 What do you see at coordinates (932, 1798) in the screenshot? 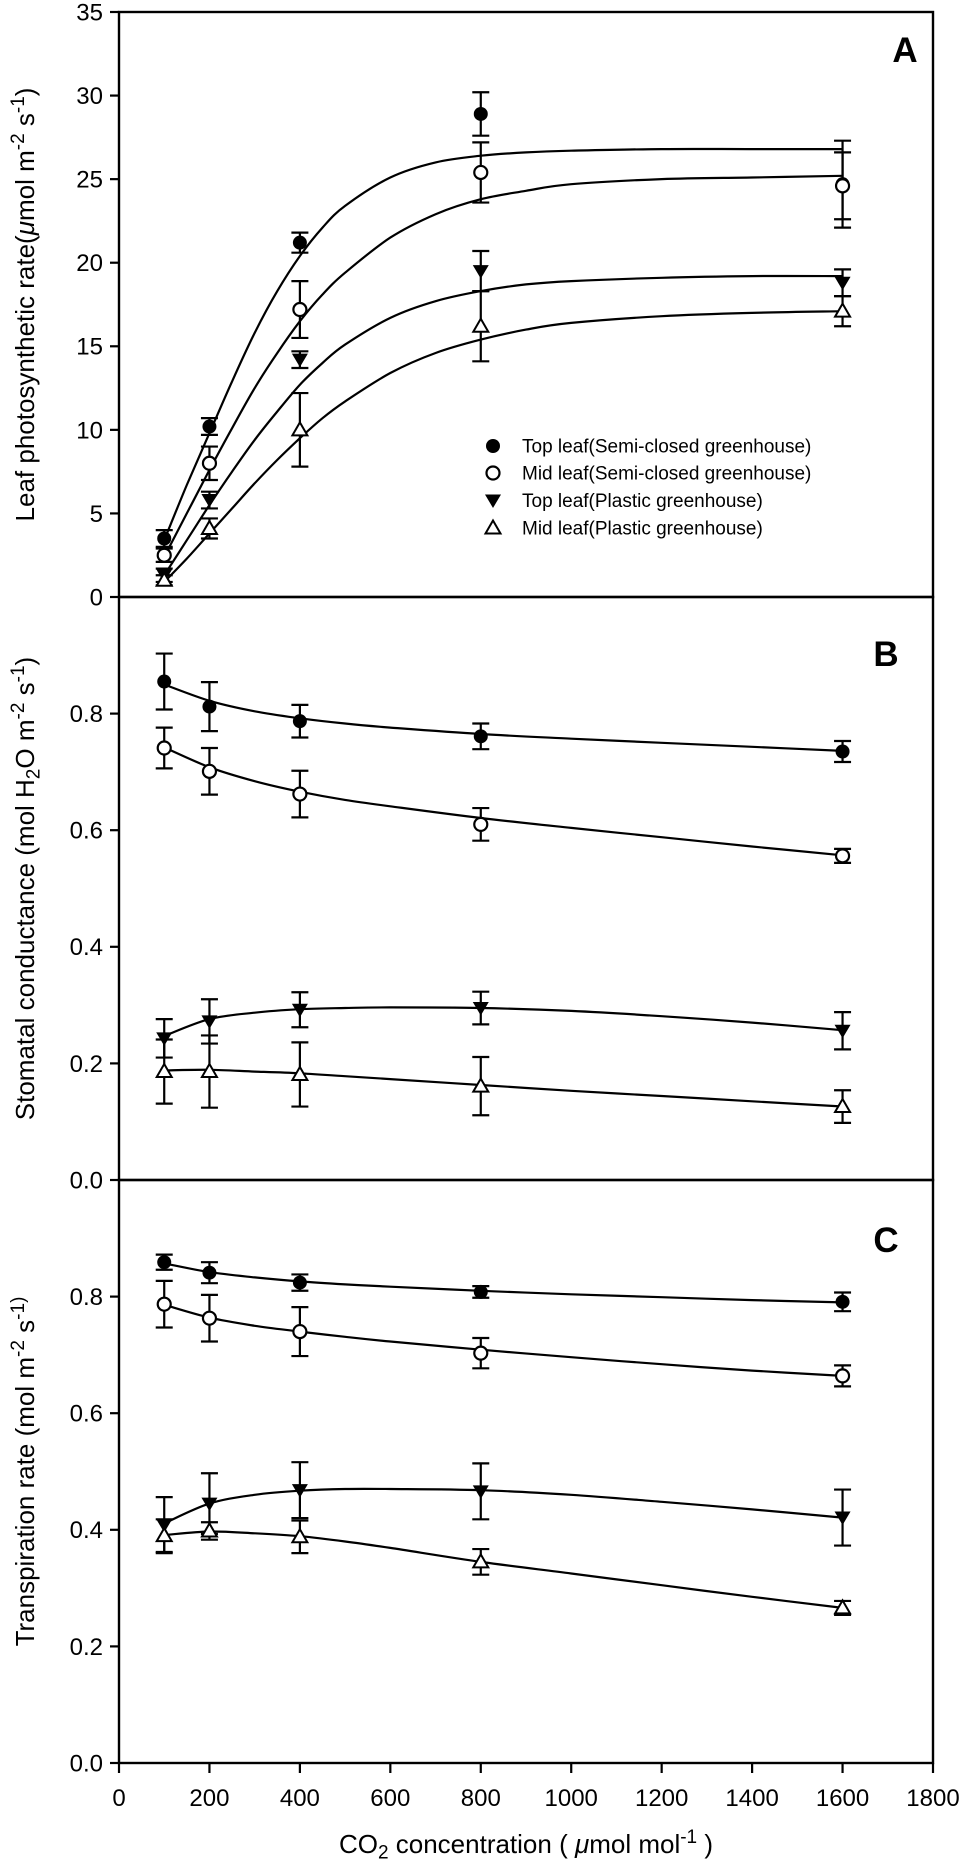
I see `x-axis-tick-label: 1800` at bounding box center [932, 1798].